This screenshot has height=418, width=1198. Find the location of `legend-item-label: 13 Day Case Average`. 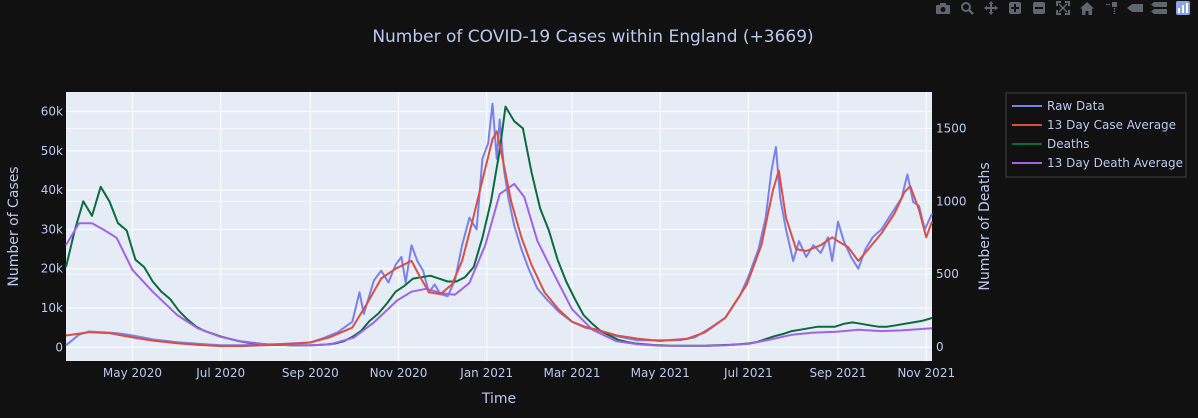

legend-item-label: 13 Day Case Average is located at coordinates (1111, 125).